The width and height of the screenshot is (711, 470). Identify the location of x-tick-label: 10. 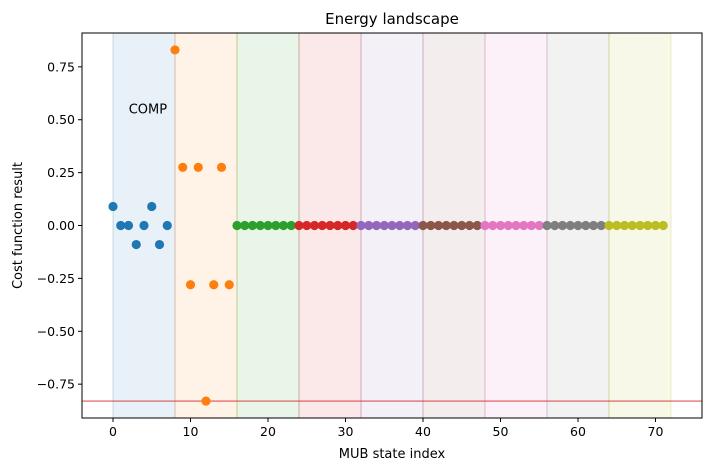
(191, 431).